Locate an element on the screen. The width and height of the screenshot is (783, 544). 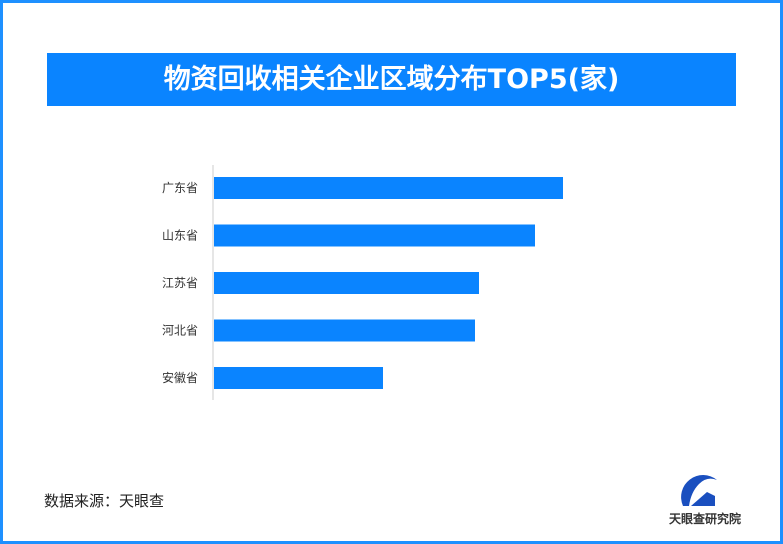
category-label: 河北省 is located at coordinates (180, 331).